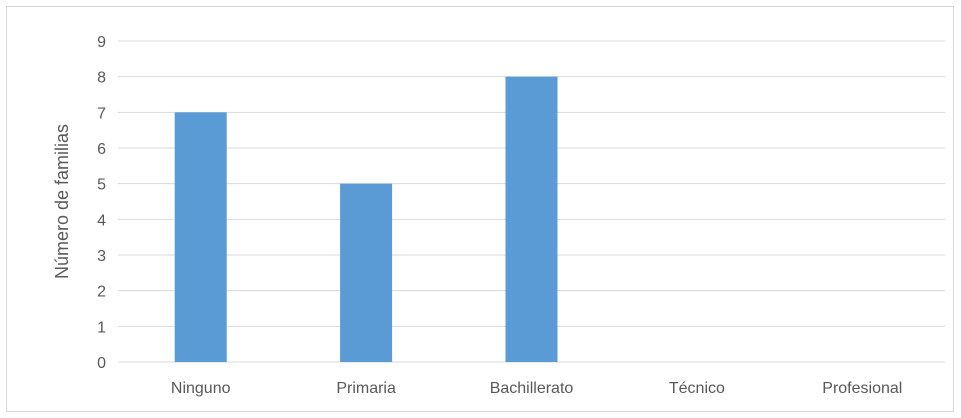 This screenshot has width=961, height=418. I want to click on x-tick-label: Profesional, so click(862, 388).